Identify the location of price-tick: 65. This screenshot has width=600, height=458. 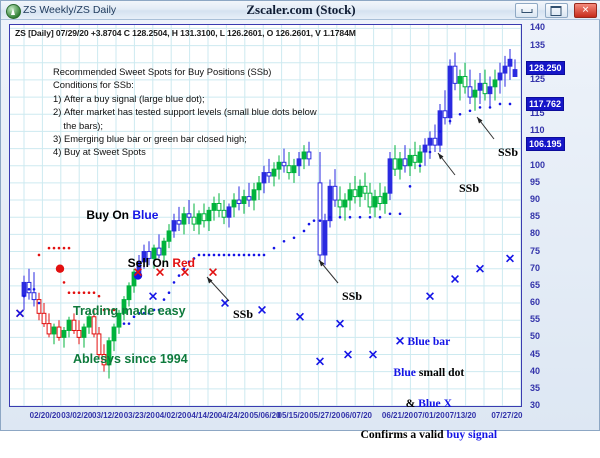
(535, 284).